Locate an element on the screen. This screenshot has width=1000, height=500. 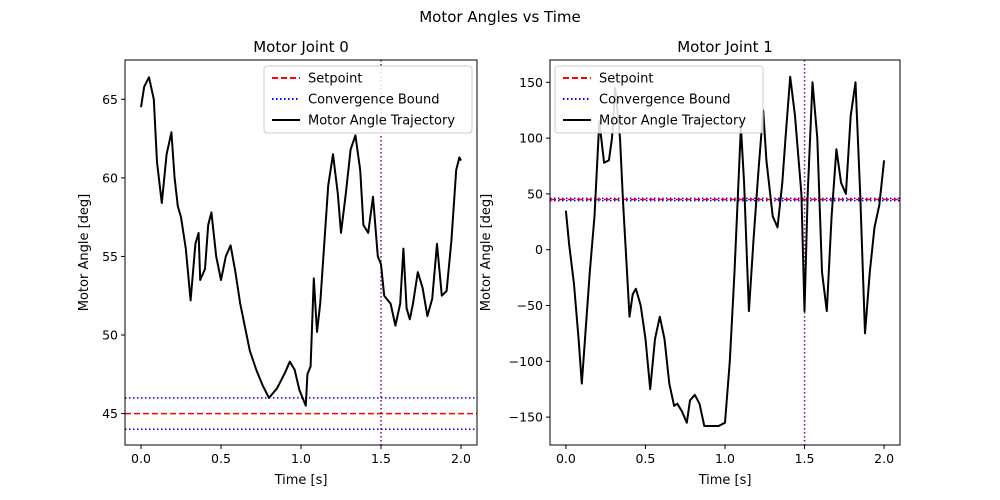
y-tick-label: 45 is located at coordinates (110, 413).